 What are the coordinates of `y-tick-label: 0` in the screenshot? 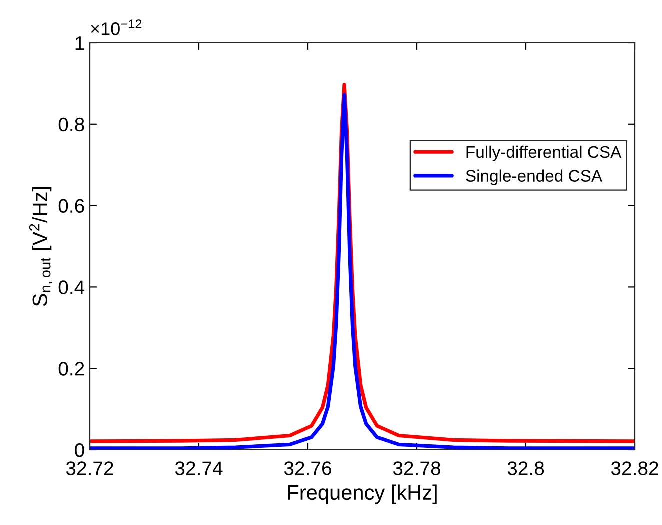 It's located at (79, 450).